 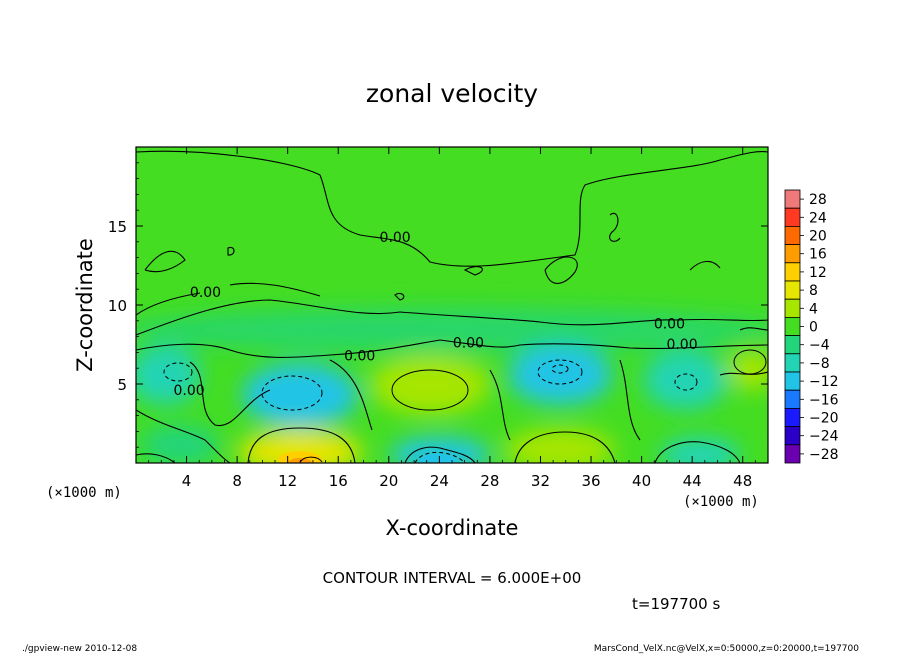 I want to click on colorbar-label: −28, so click(x=824, y=455).